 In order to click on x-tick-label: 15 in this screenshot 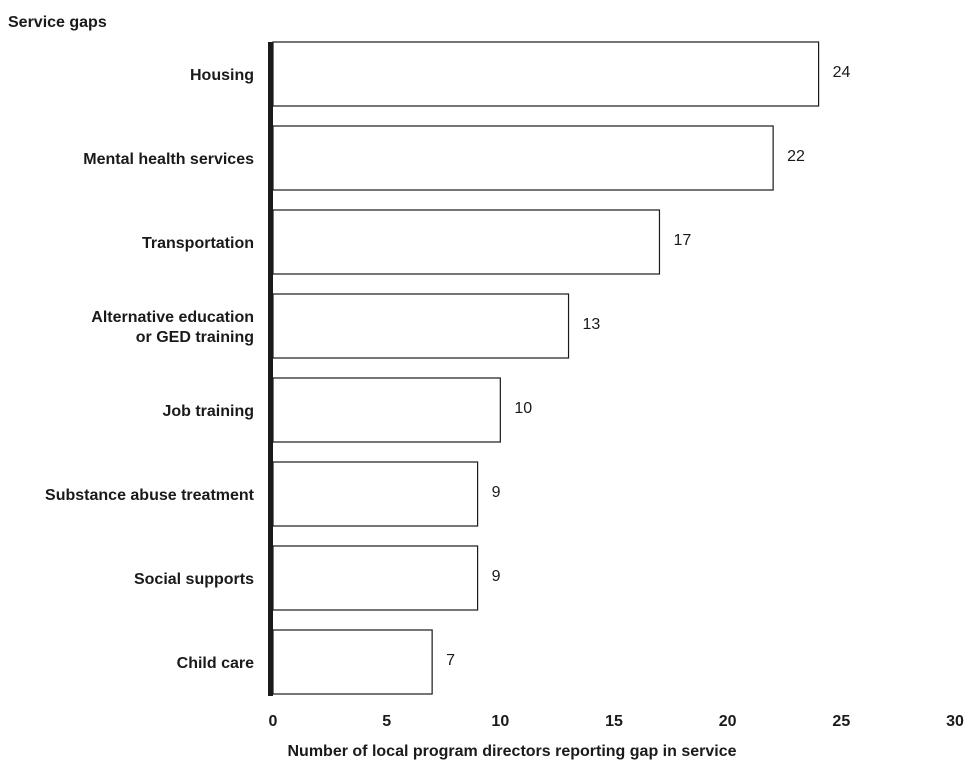, I will do `click(614, 721)`.